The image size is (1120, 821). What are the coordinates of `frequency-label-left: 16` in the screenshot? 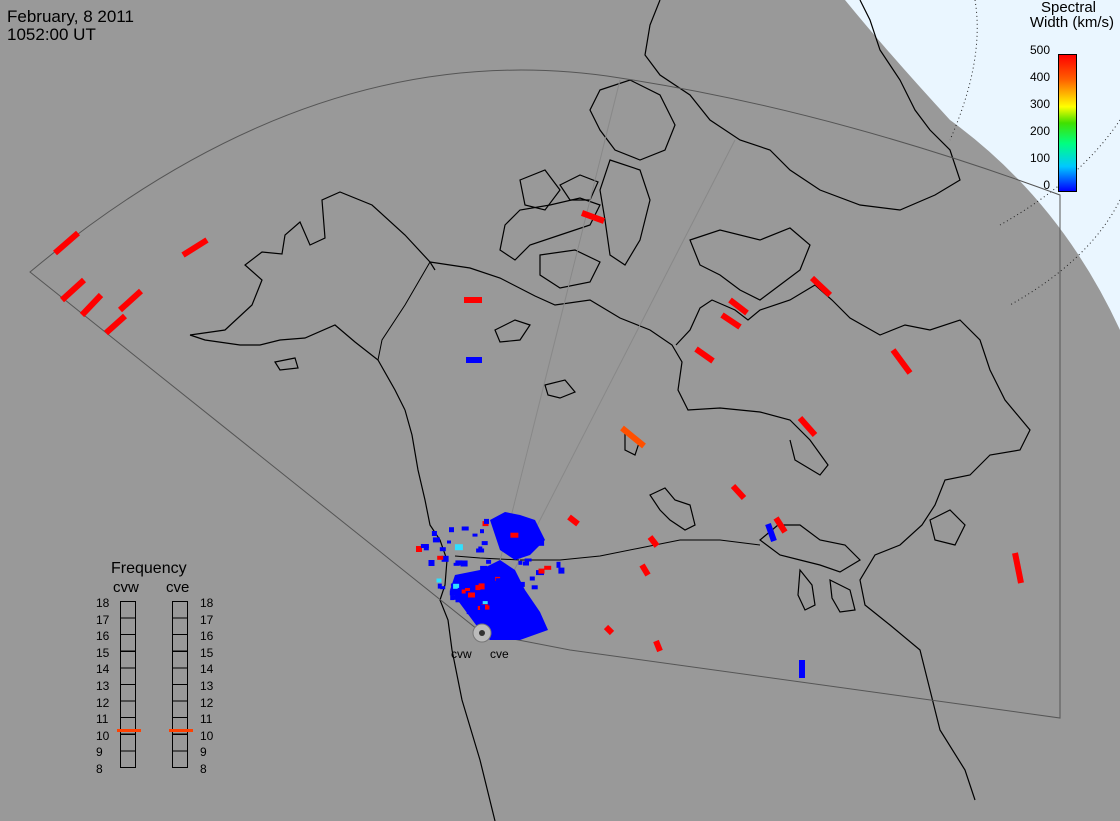 It's located at (103, 636).